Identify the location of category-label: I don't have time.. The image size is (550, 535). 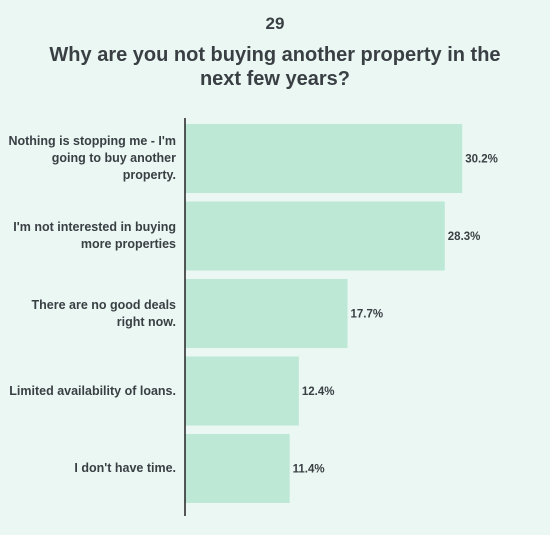
(125, 468).